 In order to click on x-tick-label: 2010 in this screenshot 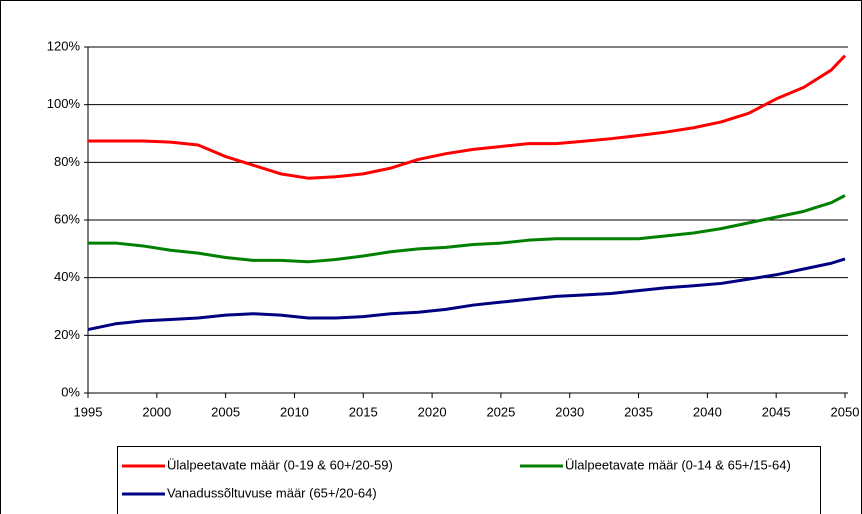, I will do `click(294, 411)`.